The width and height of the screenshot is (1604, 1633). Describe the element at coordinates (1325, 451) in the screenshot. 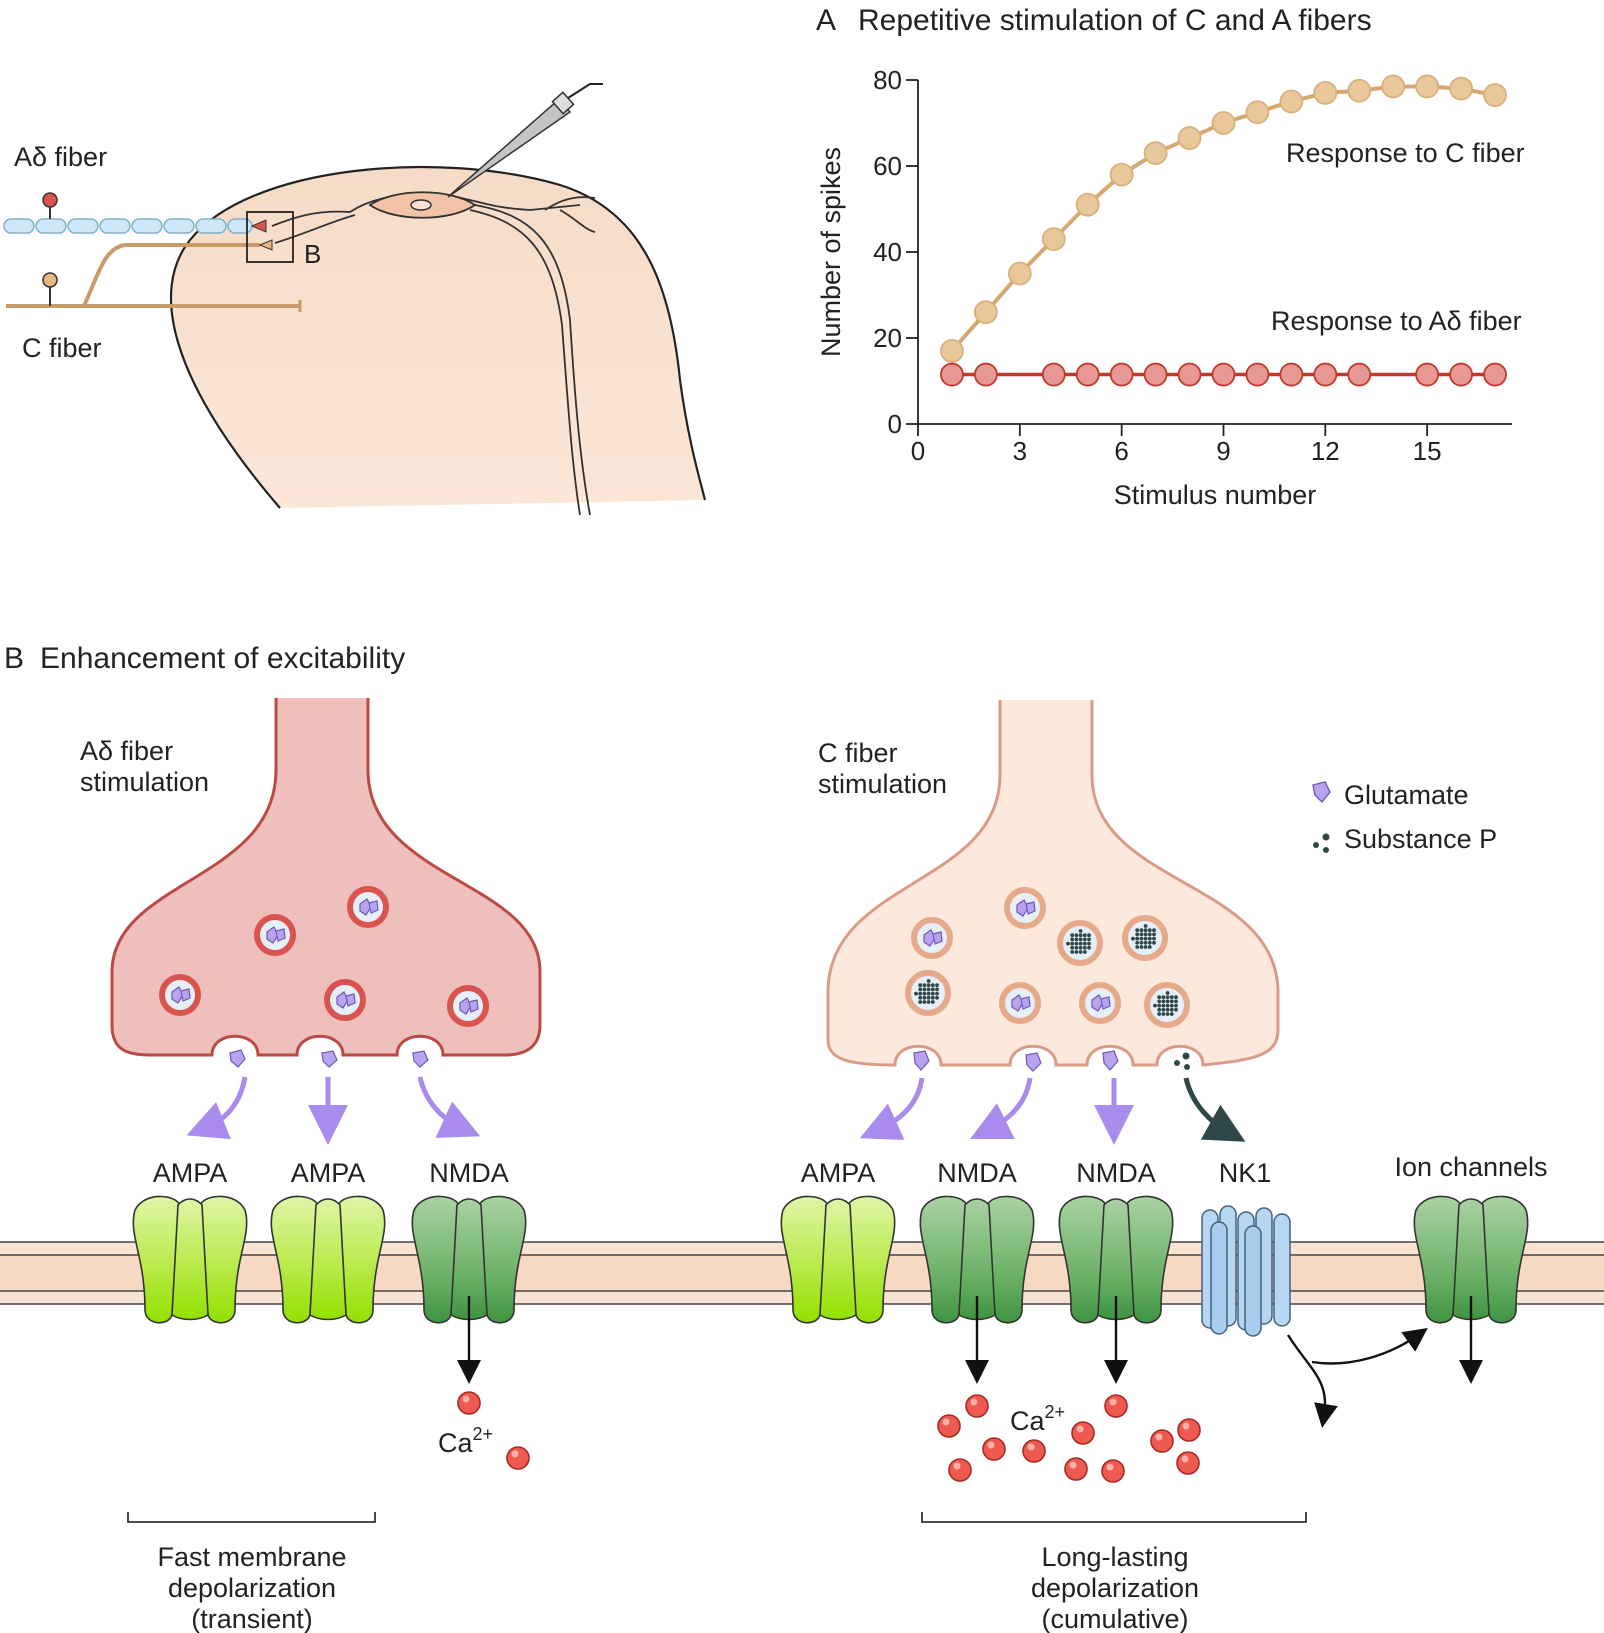

I see `x-tick-label: 12` at that location.